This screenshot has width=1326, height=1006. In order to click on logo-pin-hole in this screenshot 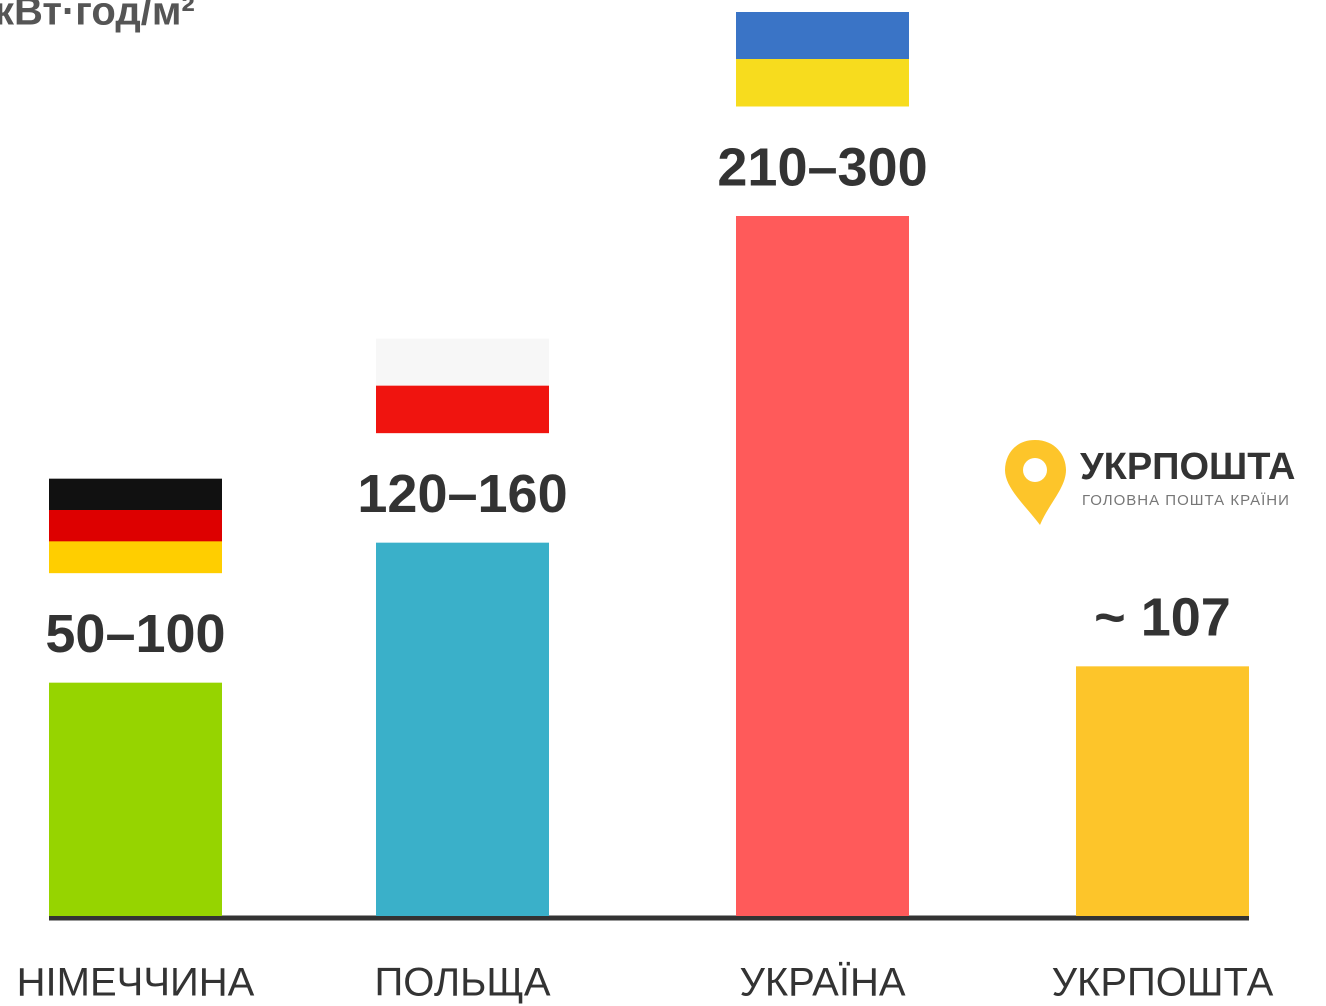, I will do `click(1035, 470)`.